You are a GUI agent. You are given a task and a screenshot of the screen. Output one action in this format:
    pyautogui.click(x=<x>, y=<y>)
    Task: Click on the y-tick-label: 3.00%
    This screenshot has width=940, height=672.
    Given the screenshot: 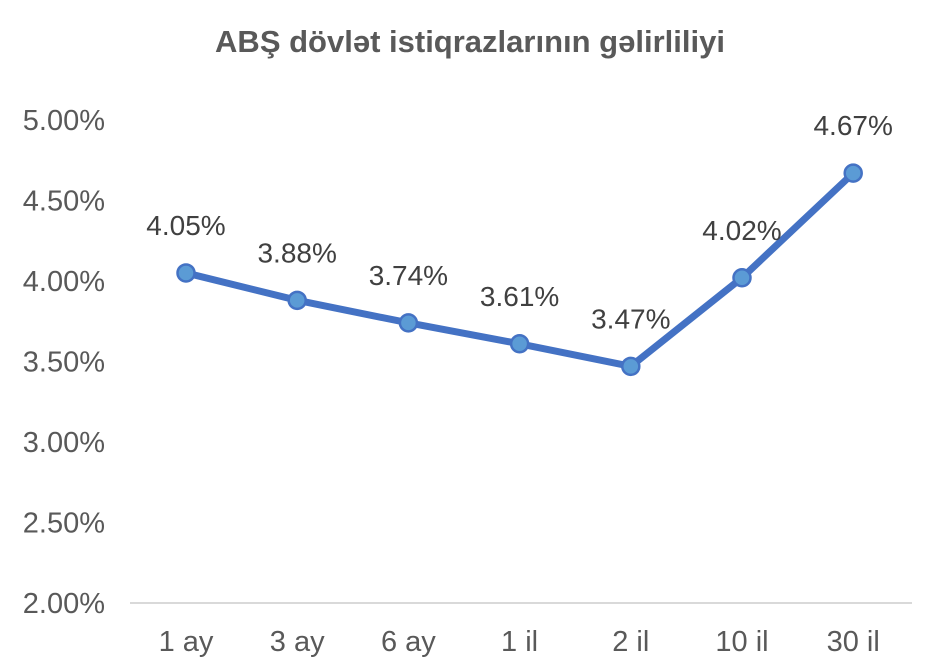 What is the action you would take?
    pyautogui.click(x=64, y=443)
    